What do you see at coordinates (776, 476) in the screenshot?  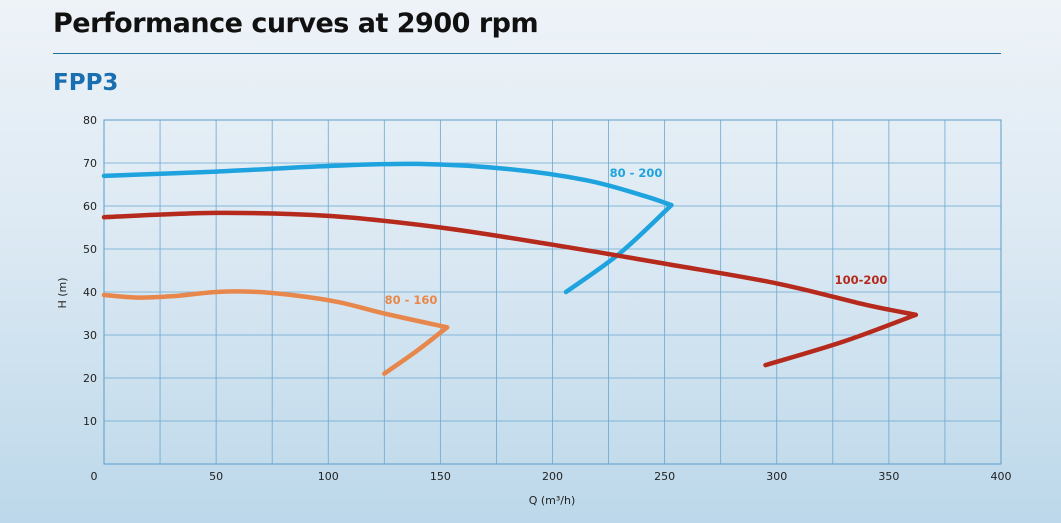 I see `x-tick-label: 300` at bounding box center [776, 476].